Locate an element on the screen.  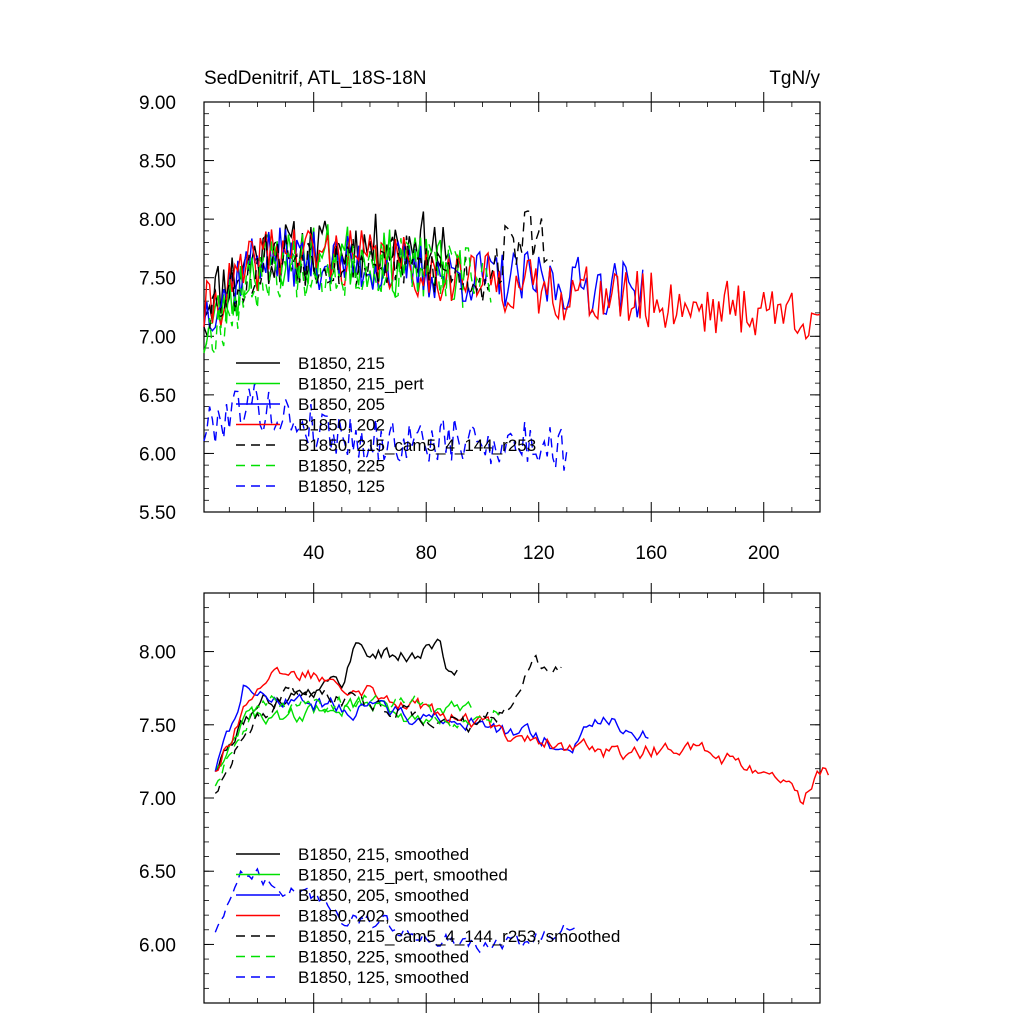
legend-label: B1850, 205 is located at coordinates (341, 404).